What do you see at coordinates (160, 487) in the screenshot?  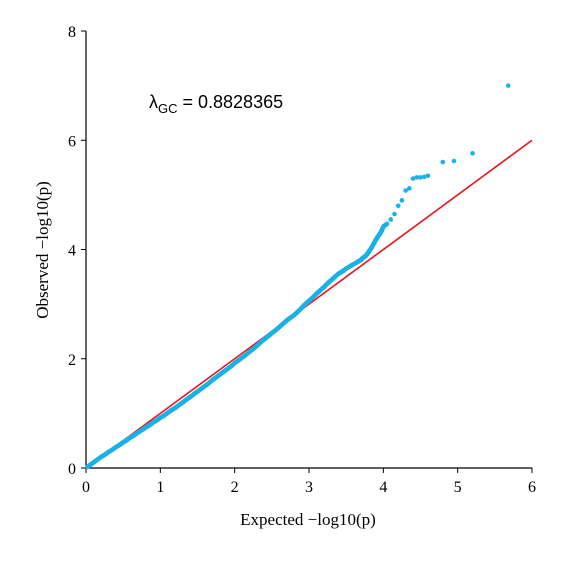 I see `x-tick-label: 1` at bounding box center [160, 487].